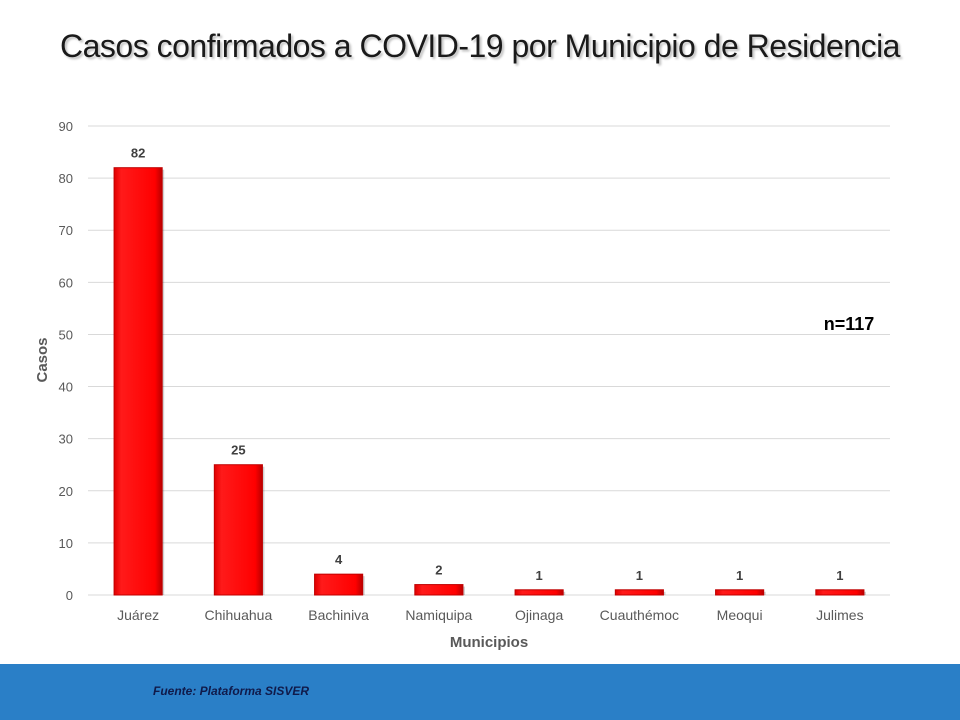 Image resolution: width=960 pixels, height=720 pixels. I want to click on y-tick-label: 50, so click(66, 334).